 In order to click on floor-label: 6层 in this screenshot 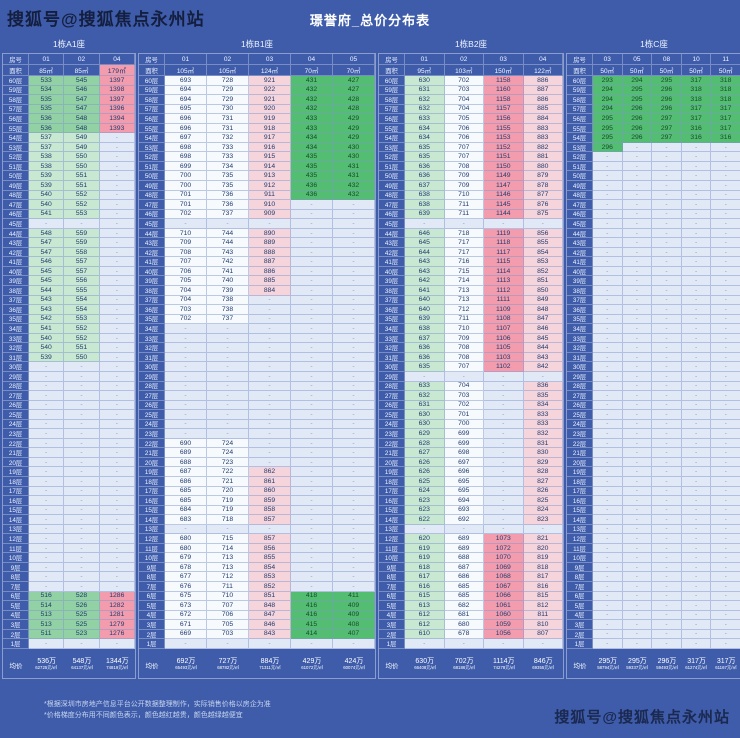, I will do `click(580, 596)`.